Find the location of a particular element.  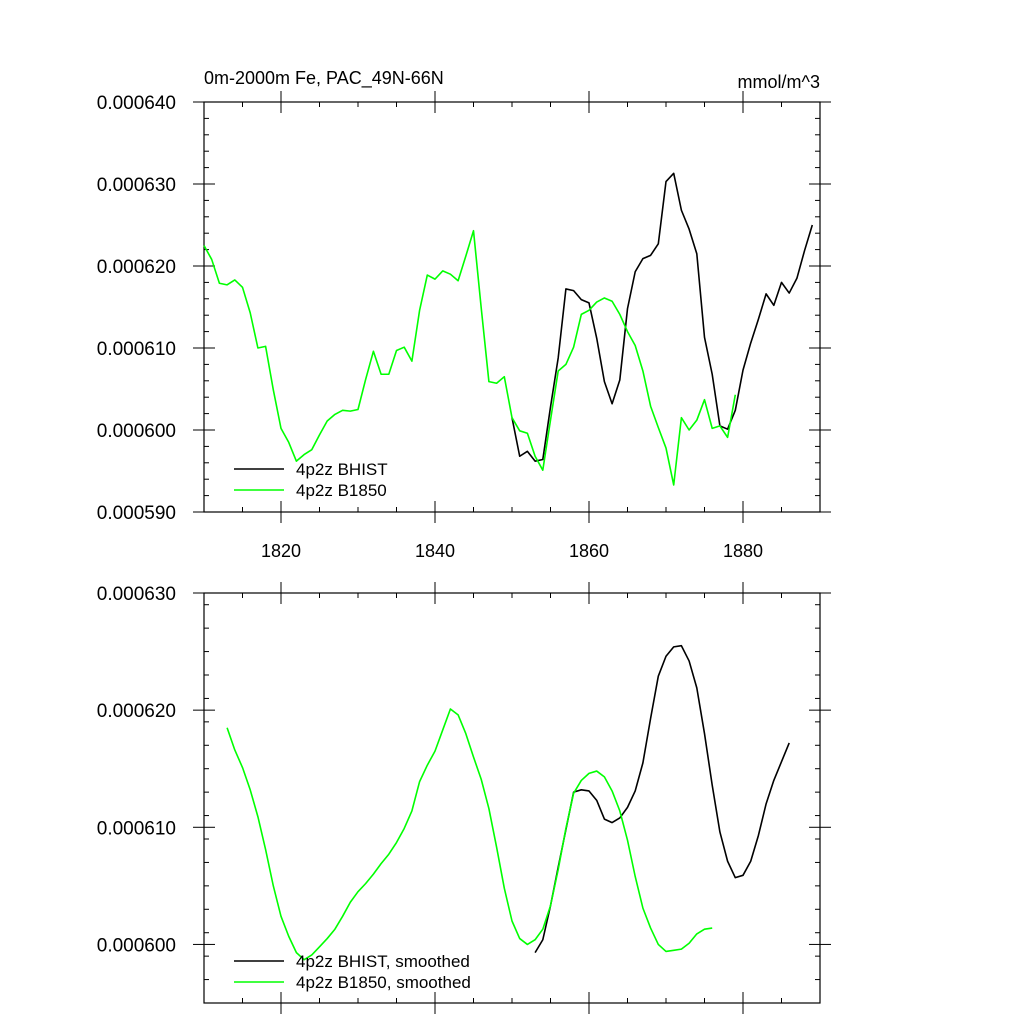

legend-label-bhist: 4p2z BHIST is located at coordinates (342, 469).